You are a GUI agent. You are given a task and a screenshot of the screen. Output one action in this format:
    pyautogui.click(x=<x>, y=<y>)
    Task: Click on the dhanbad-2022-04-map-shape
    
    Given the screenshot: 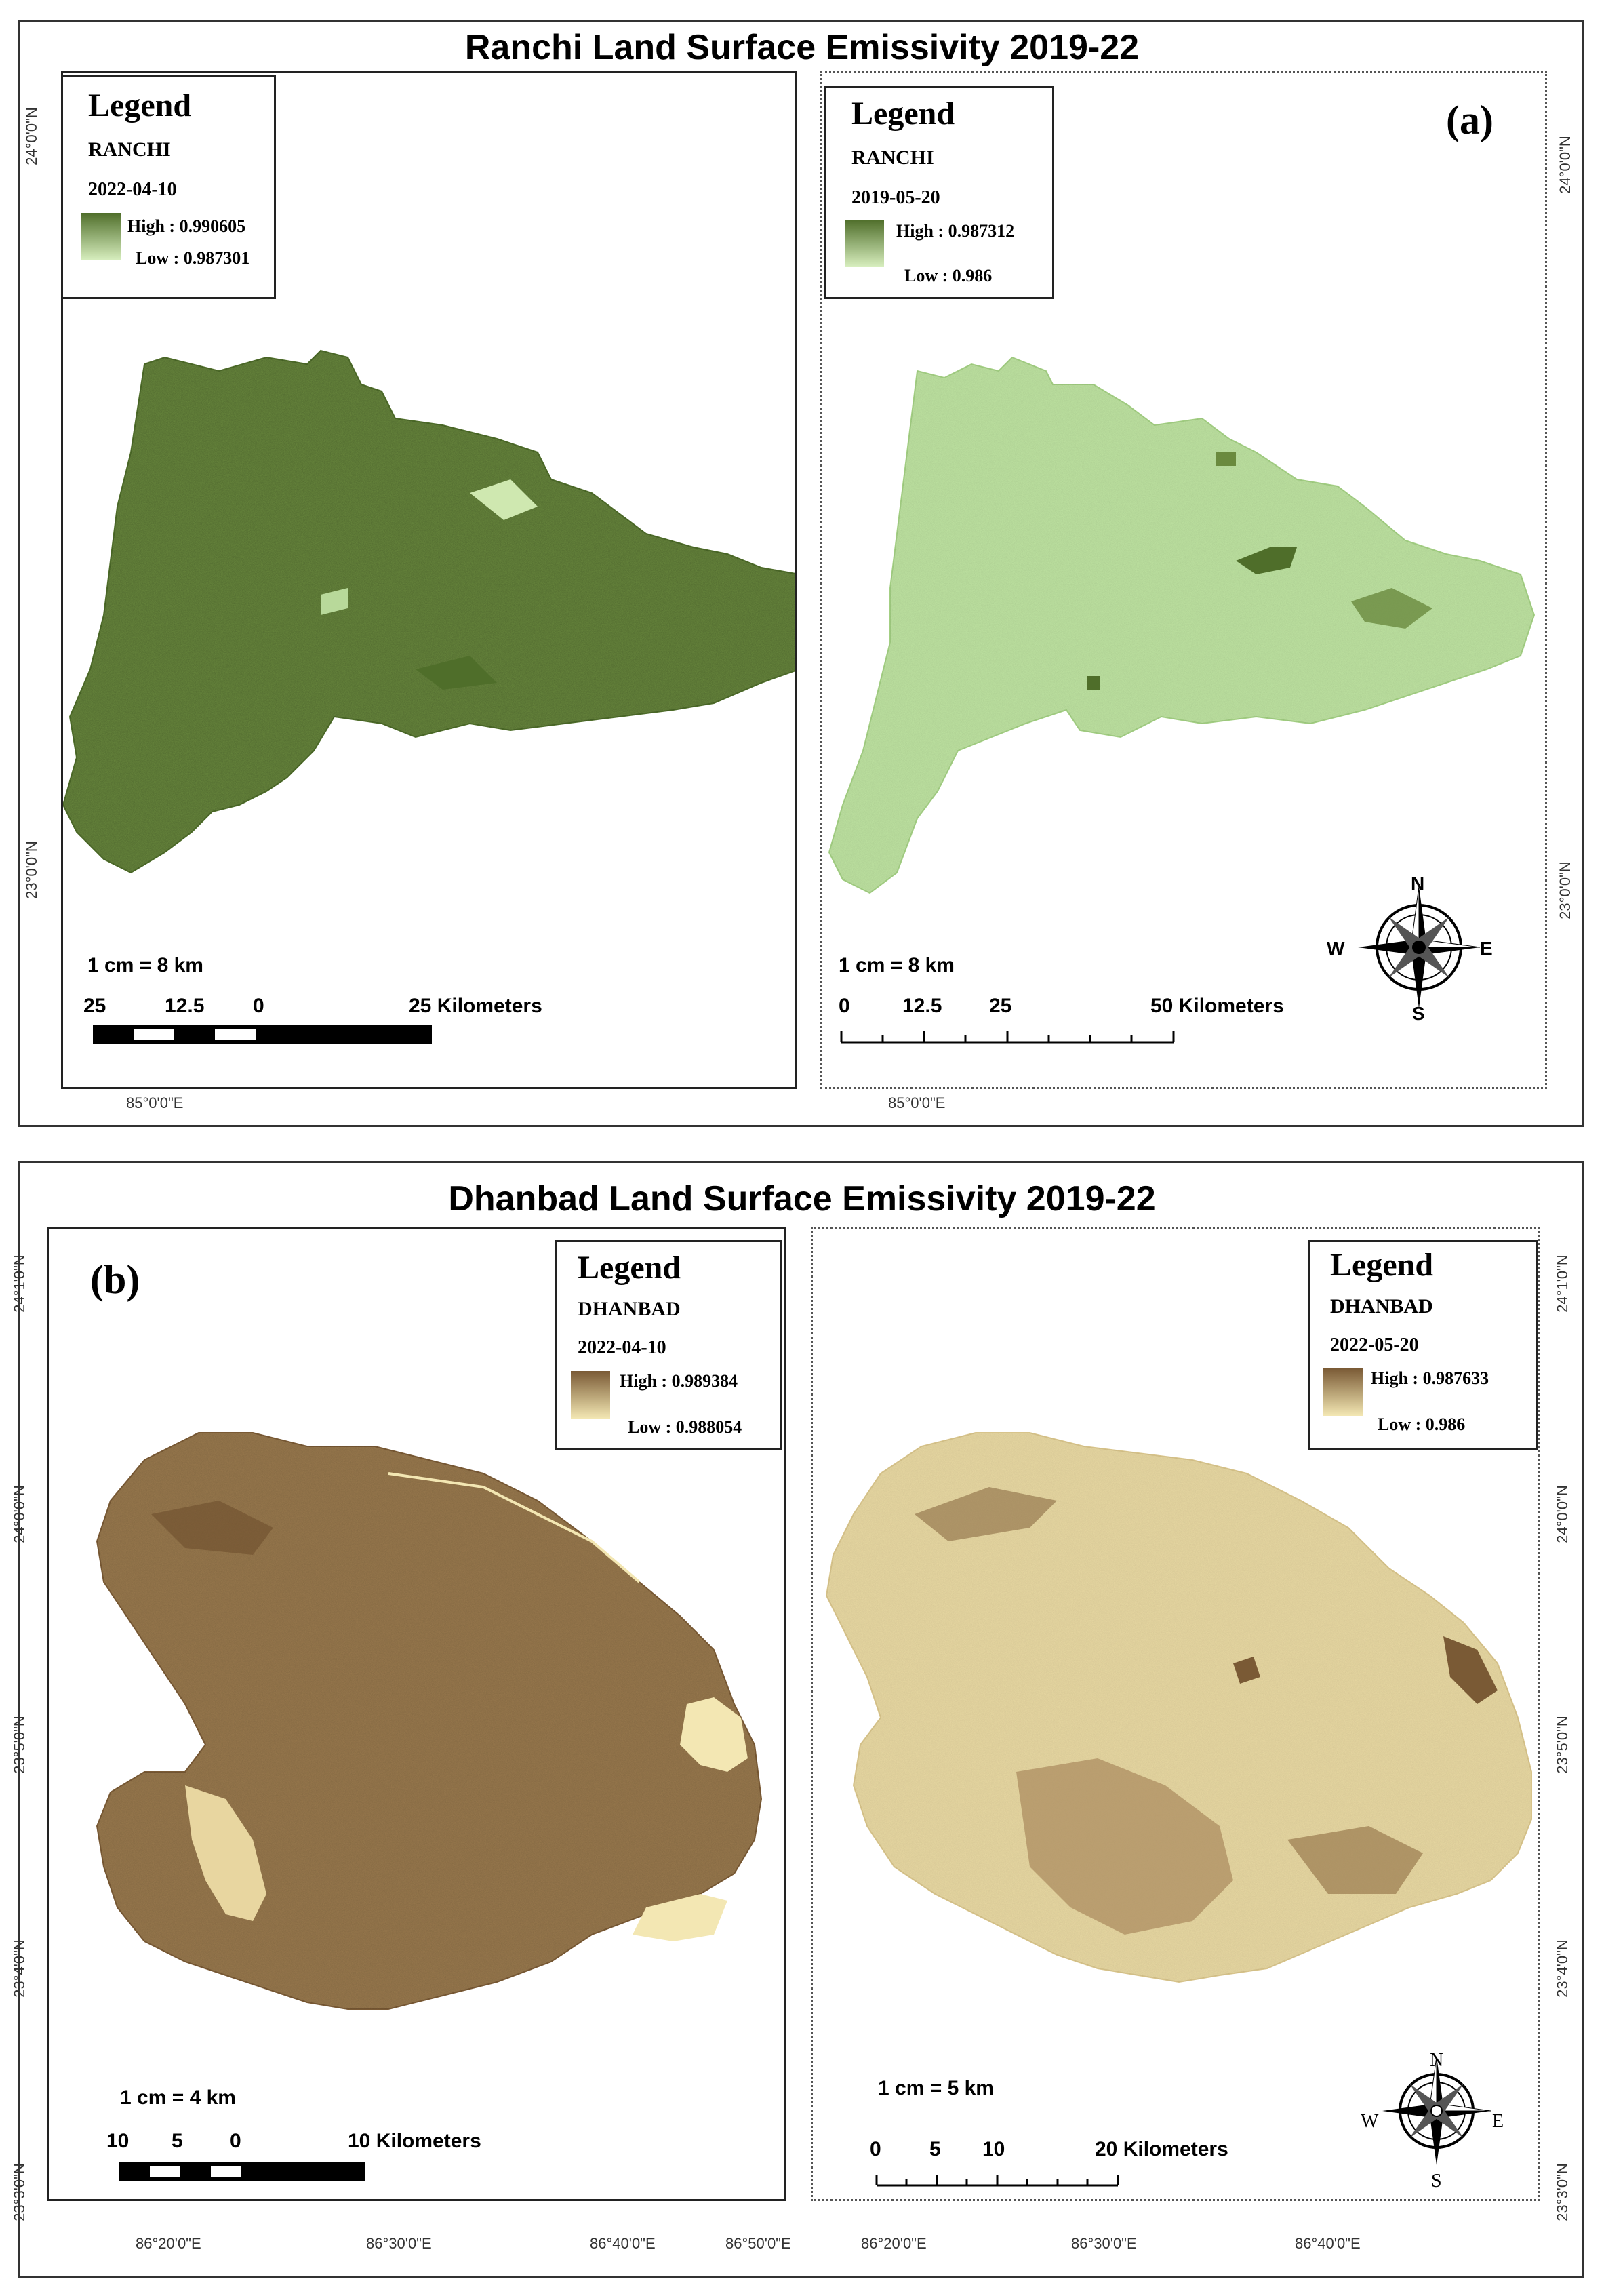 What is the action you would take?
    pyautogui.click(x=429, y=1721)
    